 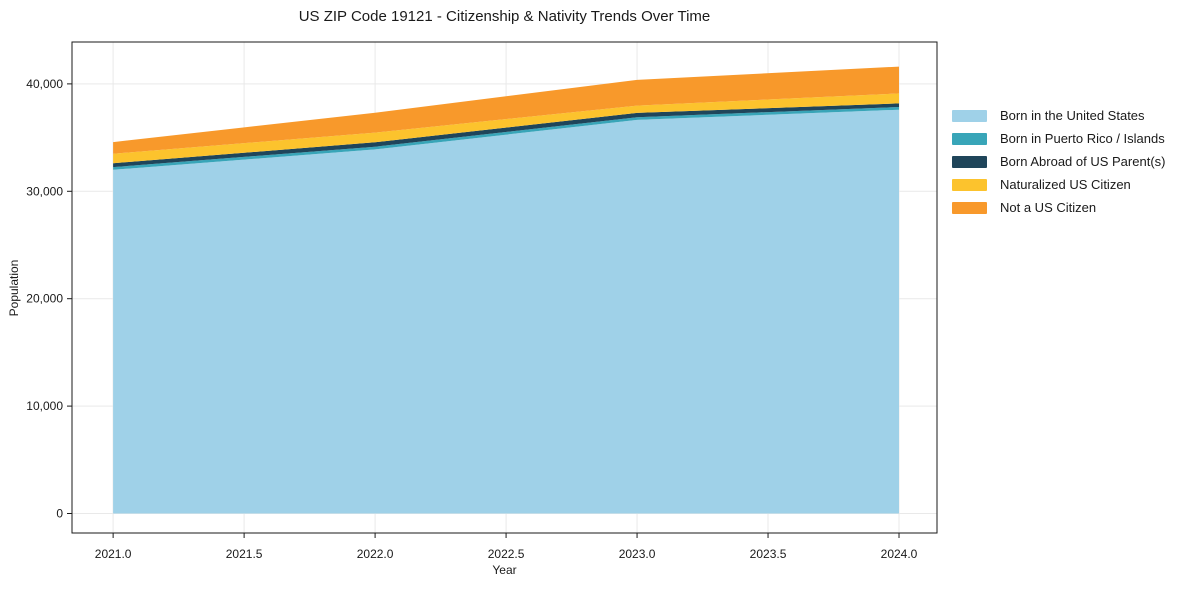 I want to click on y-axis-label: Population, so click(x=14, y=288).